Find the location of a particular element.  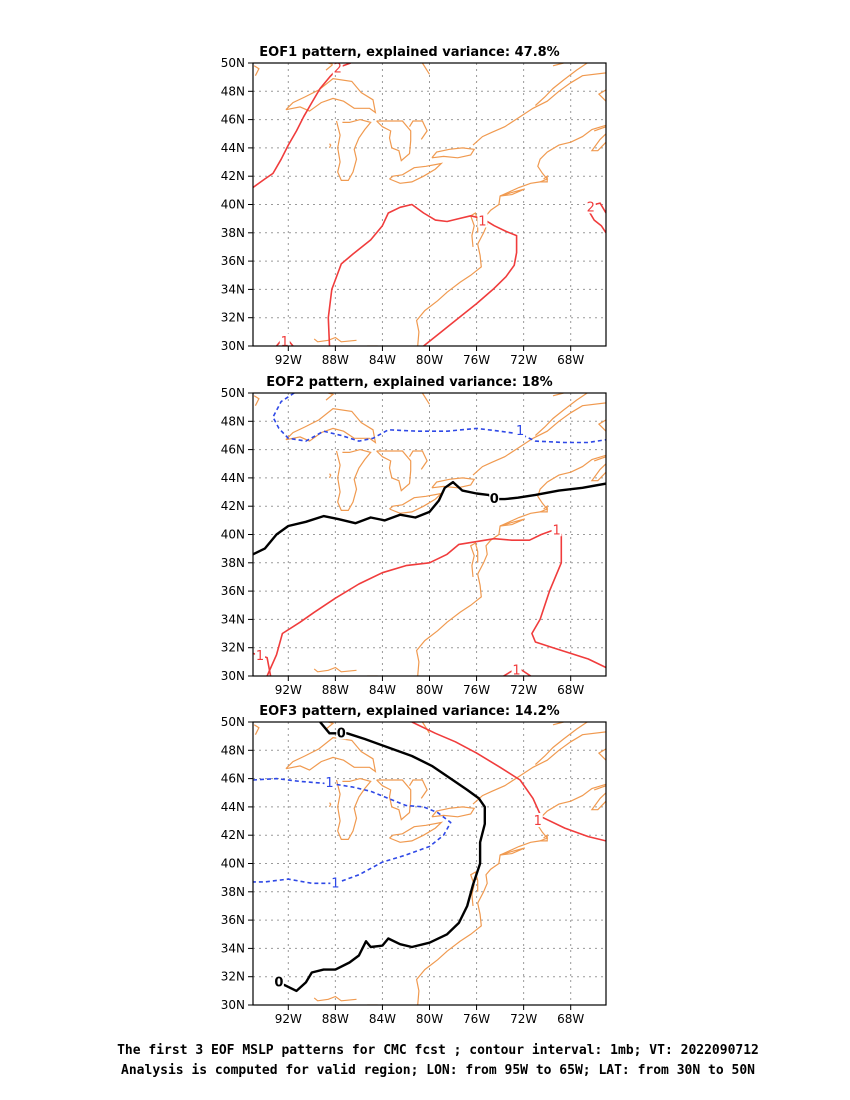

y-tick-label: 42N is located at coordinates (233, 176).